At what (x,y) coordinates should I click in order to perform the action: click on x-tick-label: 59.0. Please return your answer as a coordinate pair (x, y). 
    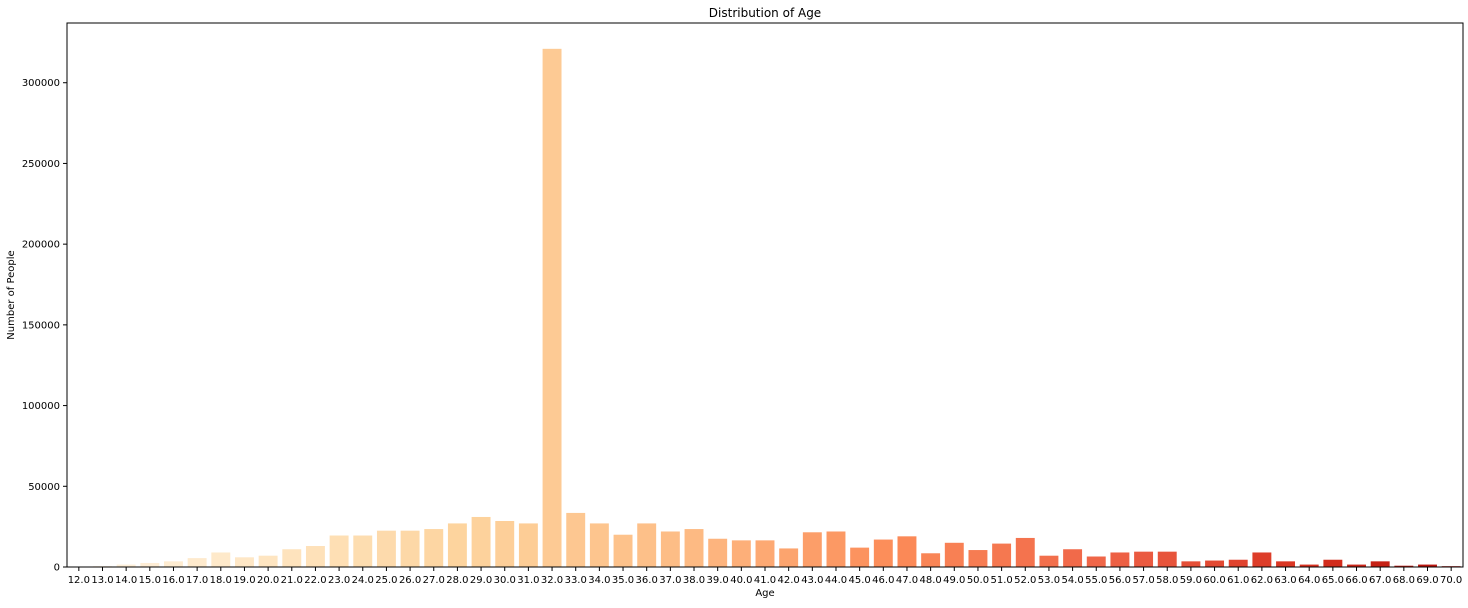
    Looking at the image, I should click on (1191, 580).